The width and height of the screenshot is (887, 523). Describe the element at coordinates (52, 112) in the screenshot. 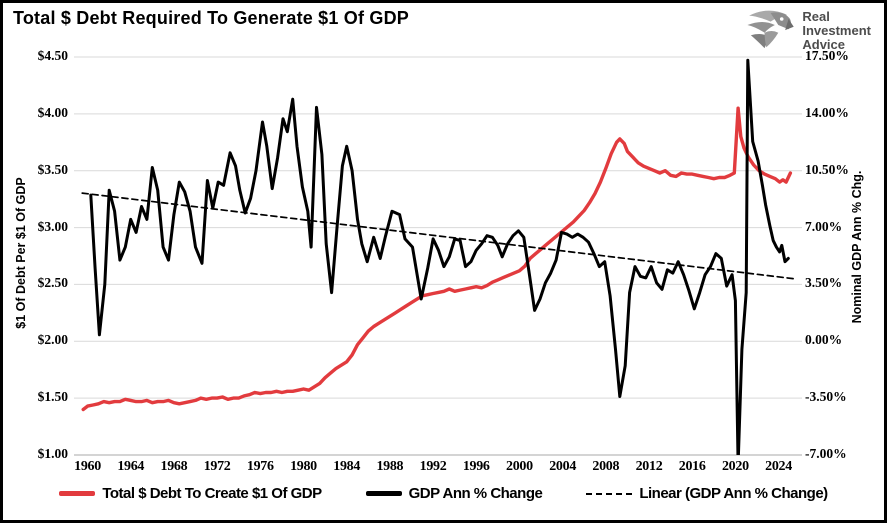

I see `left-tick-label: $4.00` at that location.